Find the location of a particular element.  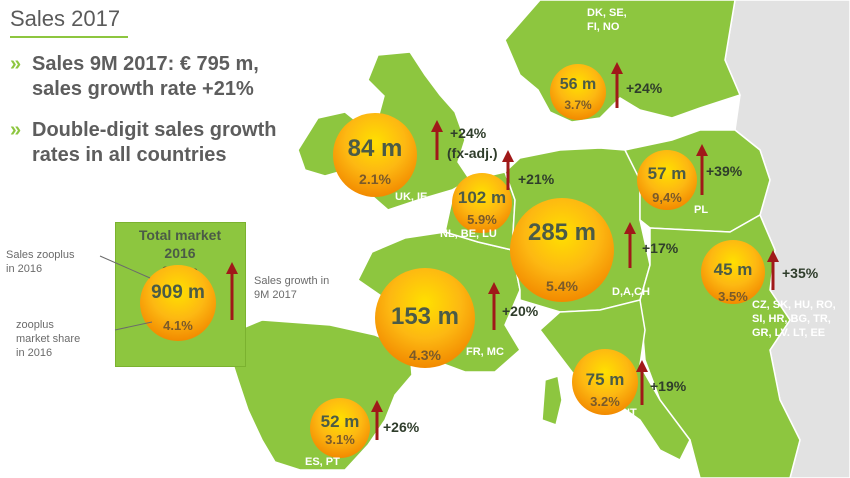

sales-value-it: 75 m is located at coordinates (605, 379).